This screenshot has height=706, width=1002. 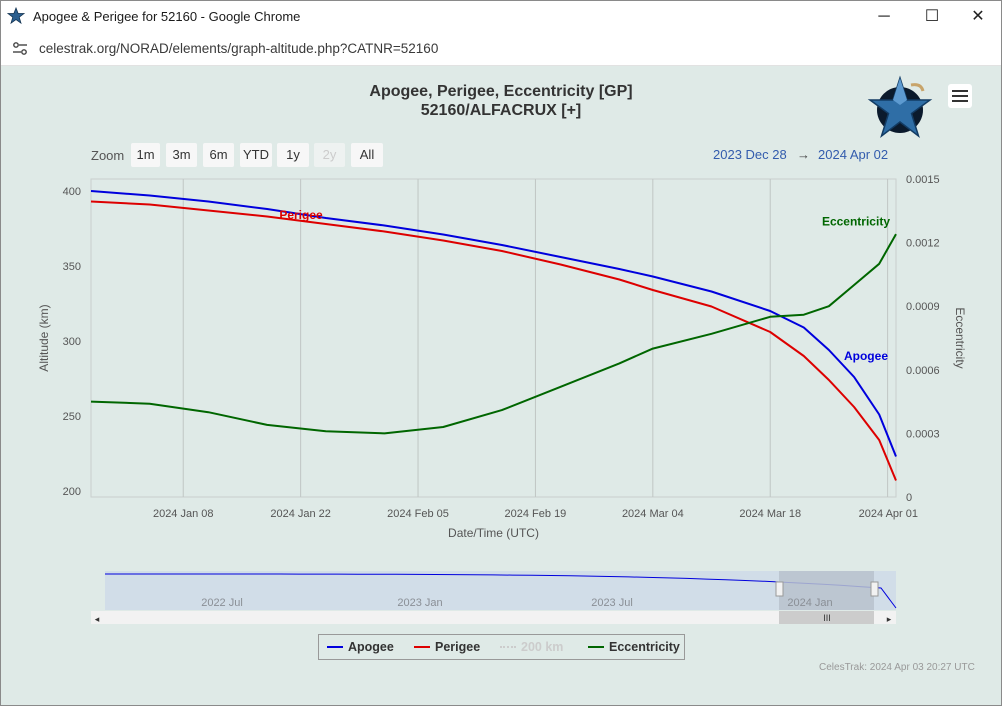 What do you see at coordinates (779, 589) in the screenshot?
I see `navigator-left-handle` at bounding box center [779, 589].